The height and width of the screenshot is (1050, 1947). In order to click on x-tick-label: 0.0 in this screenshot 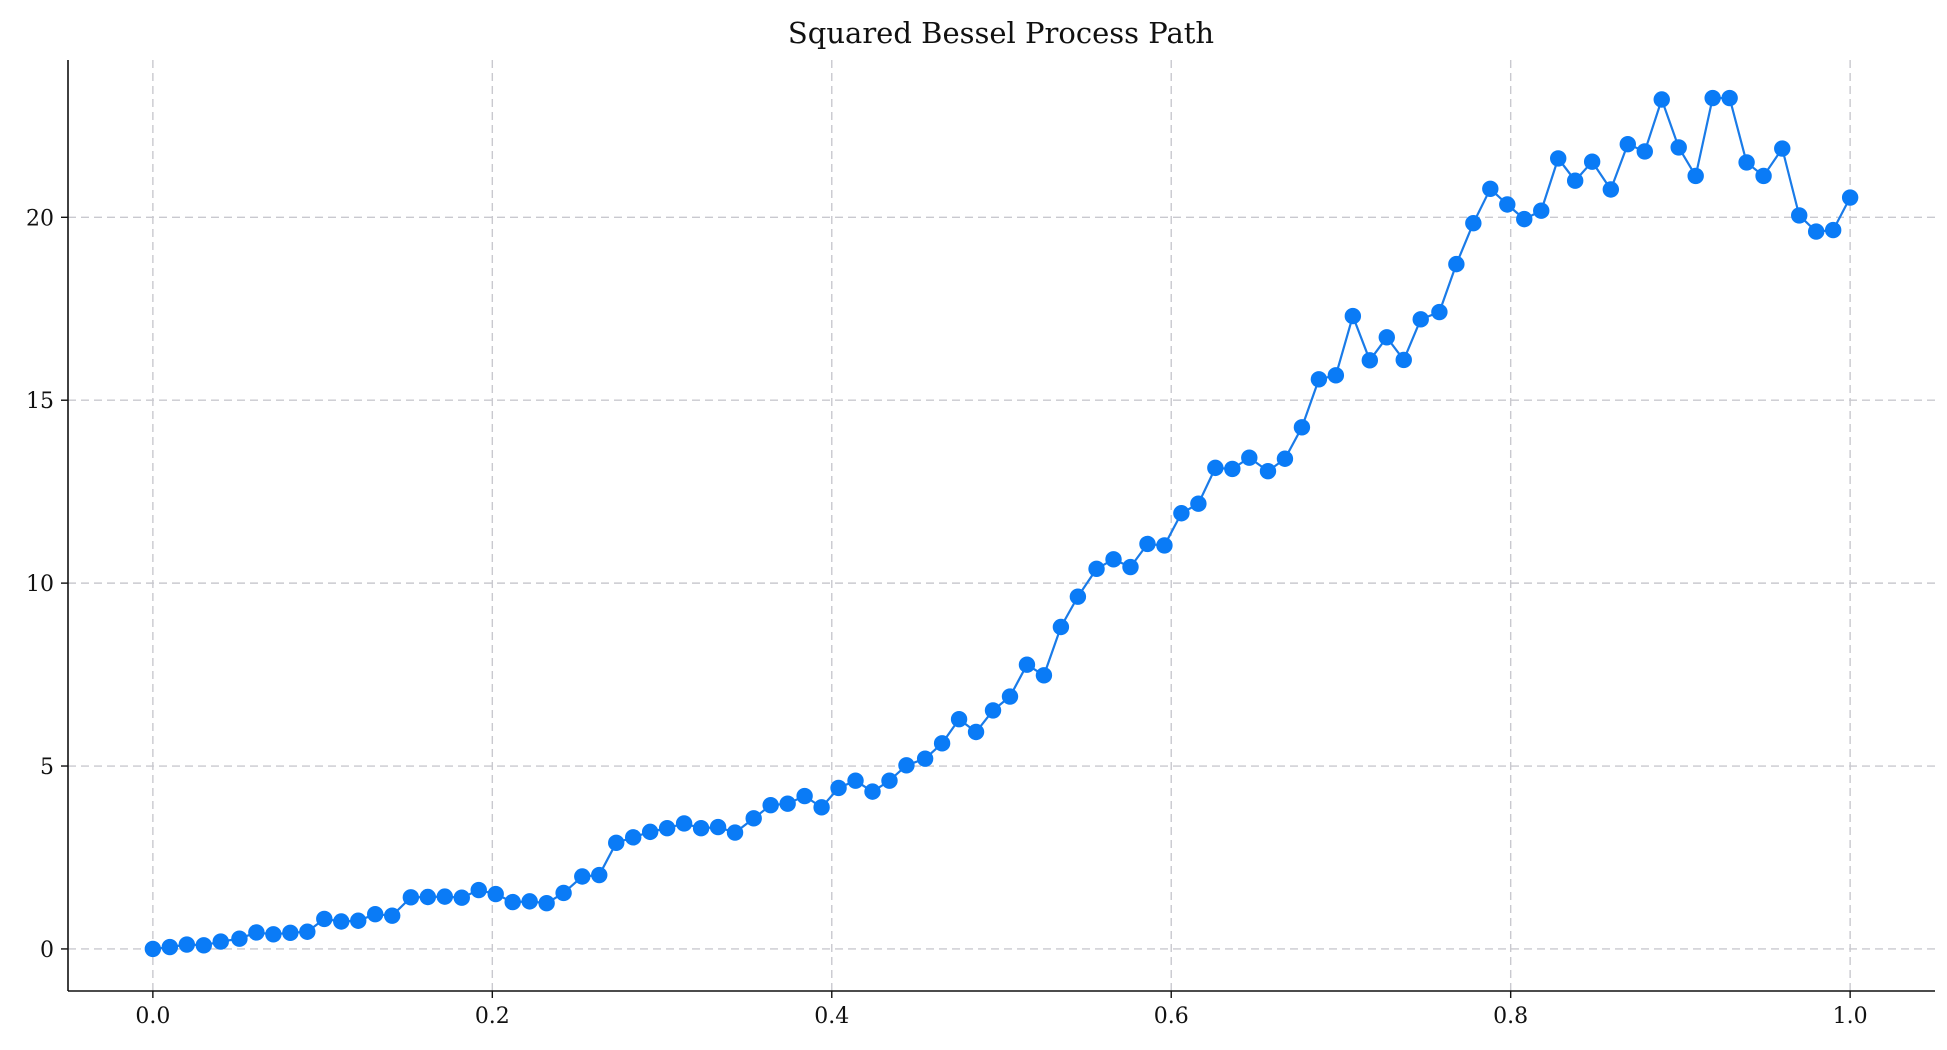, I will do `click(152, 1016)`.